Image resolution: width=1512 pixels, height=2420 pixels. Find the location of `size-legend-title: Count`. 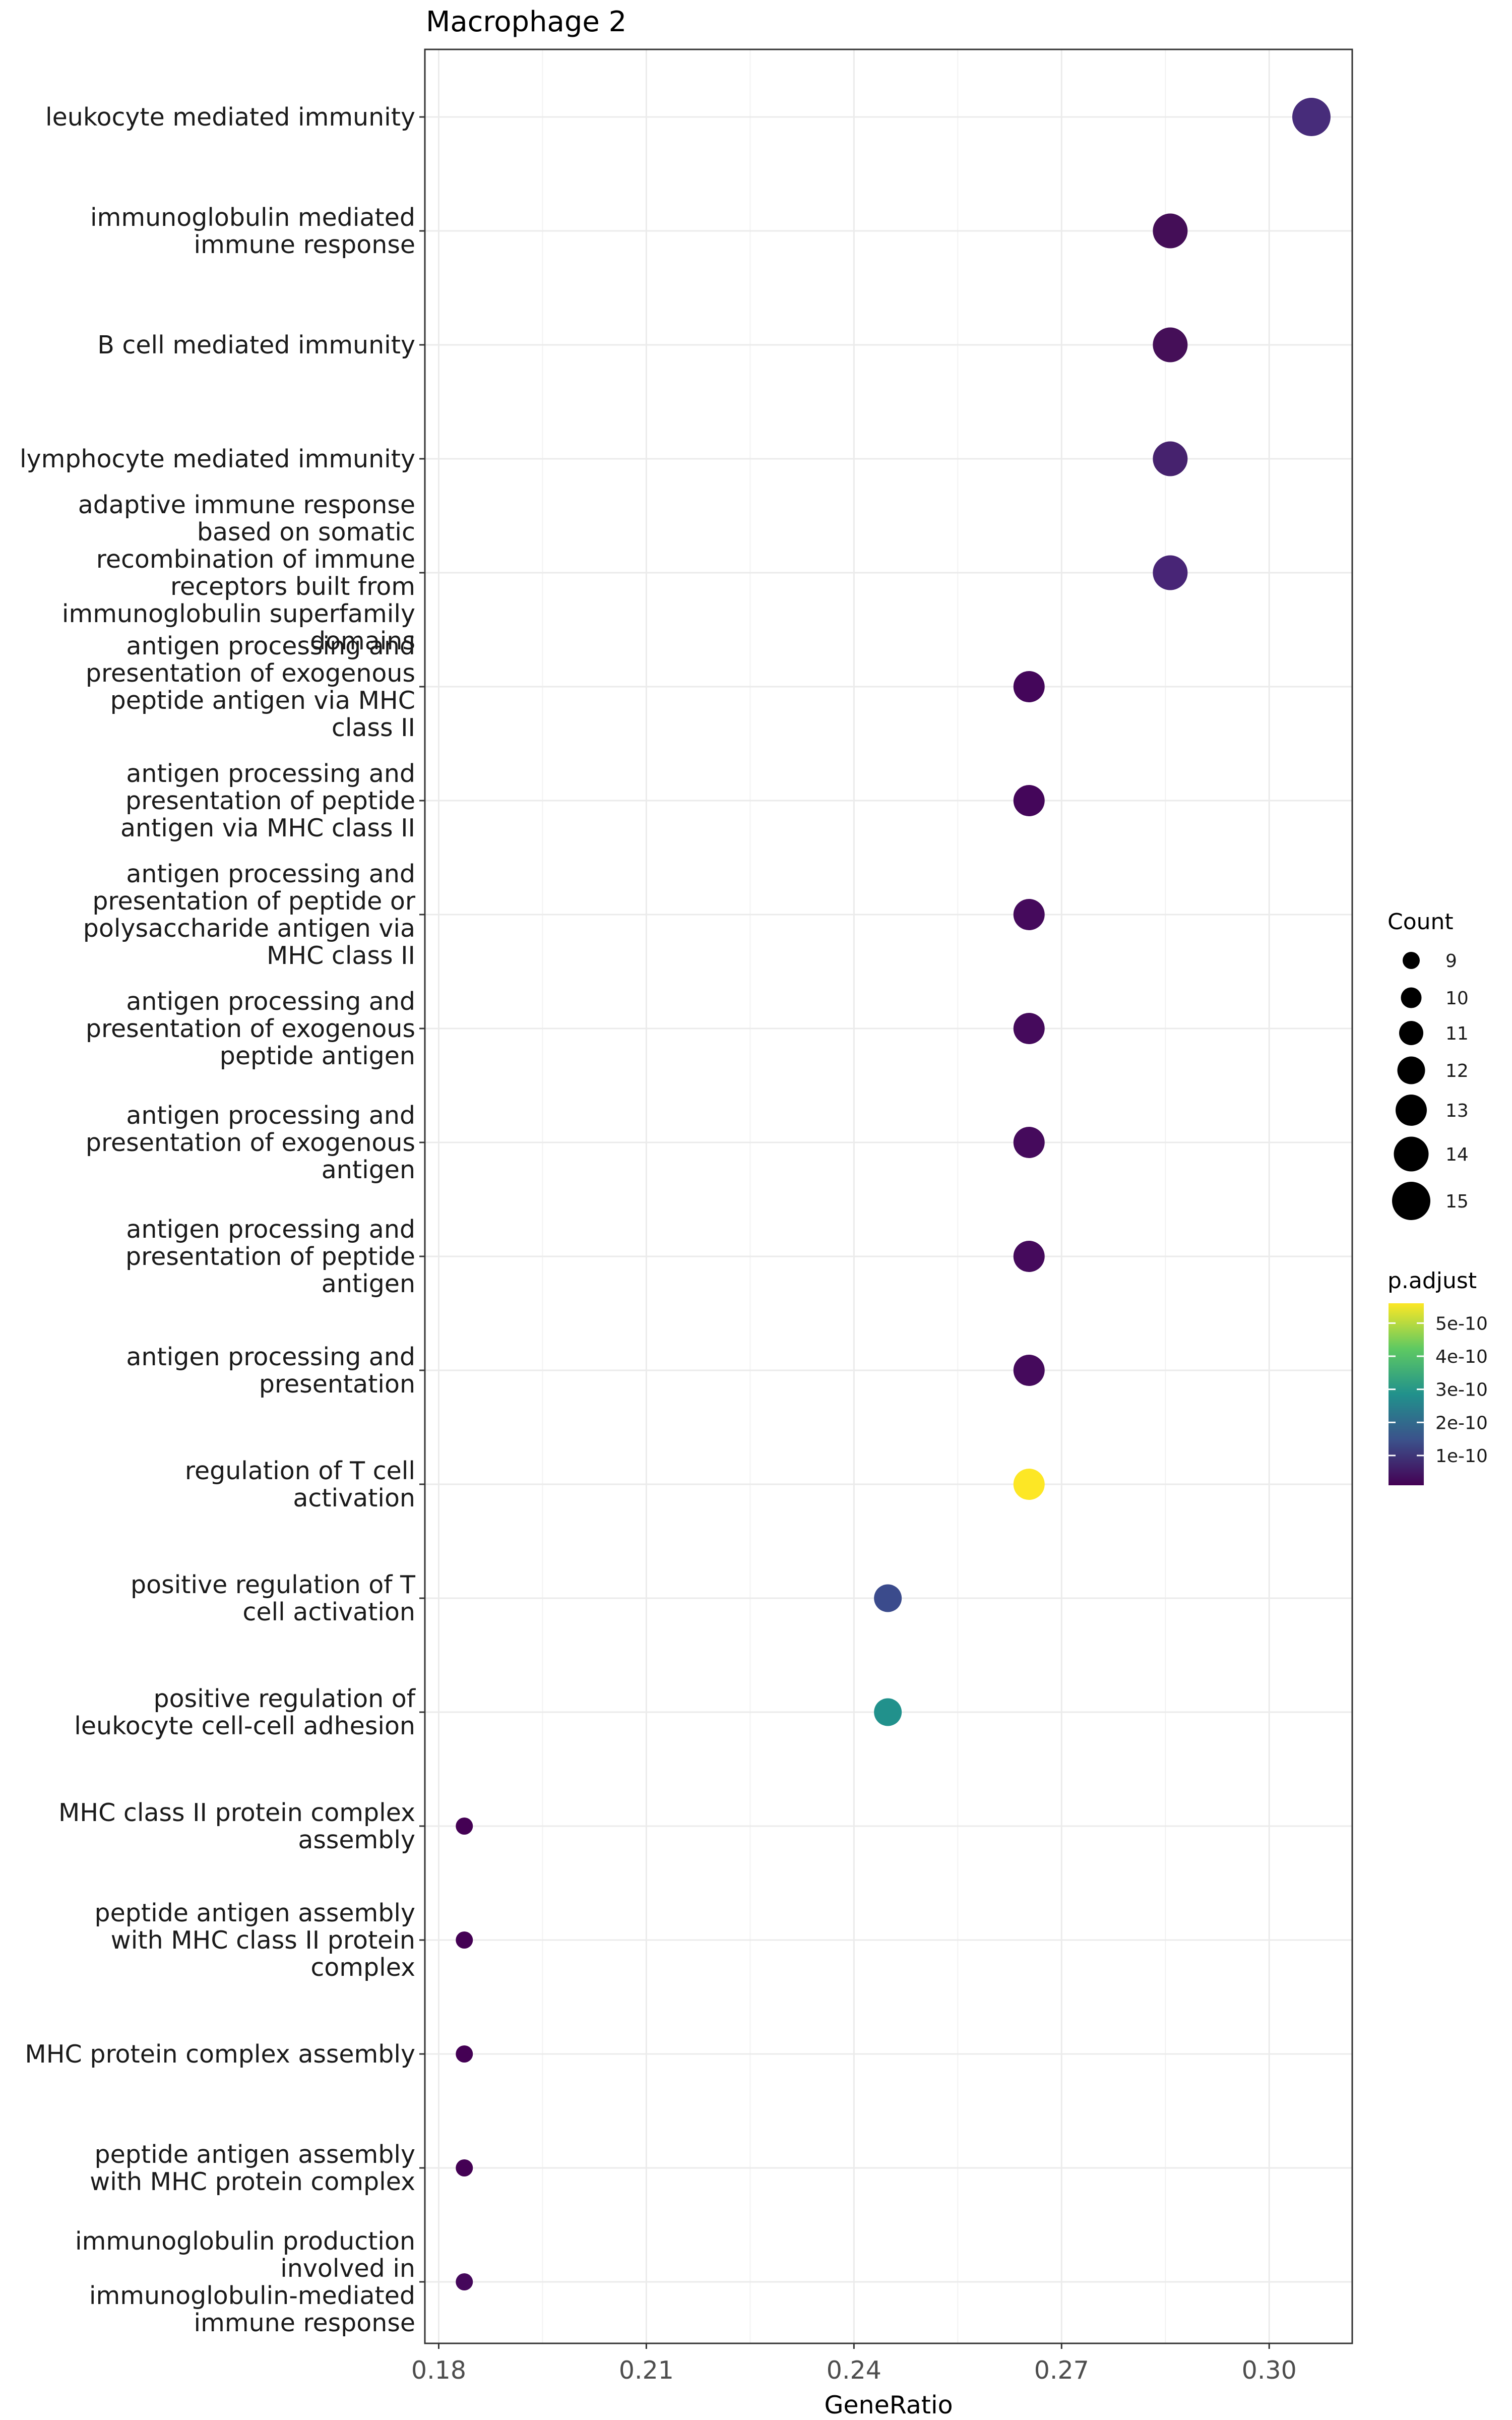

size-legend-title: Count is located at coordinates (1421, 922).